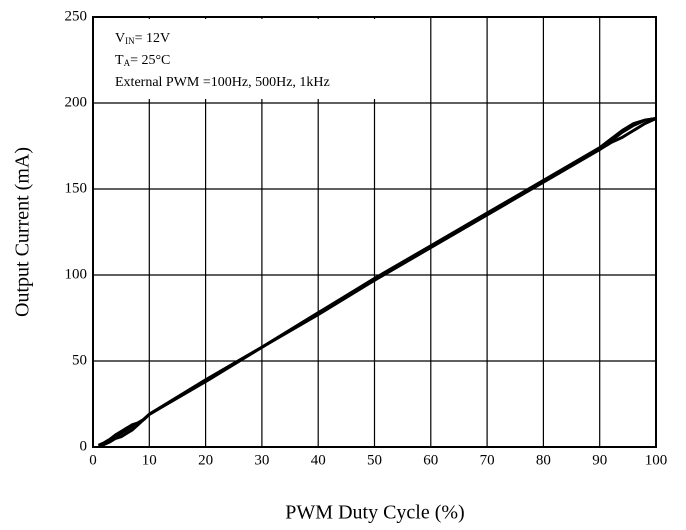 The width and height of the screenshot is (686, 530). I want to click on y-tick-label: 0, so click(84, 446).